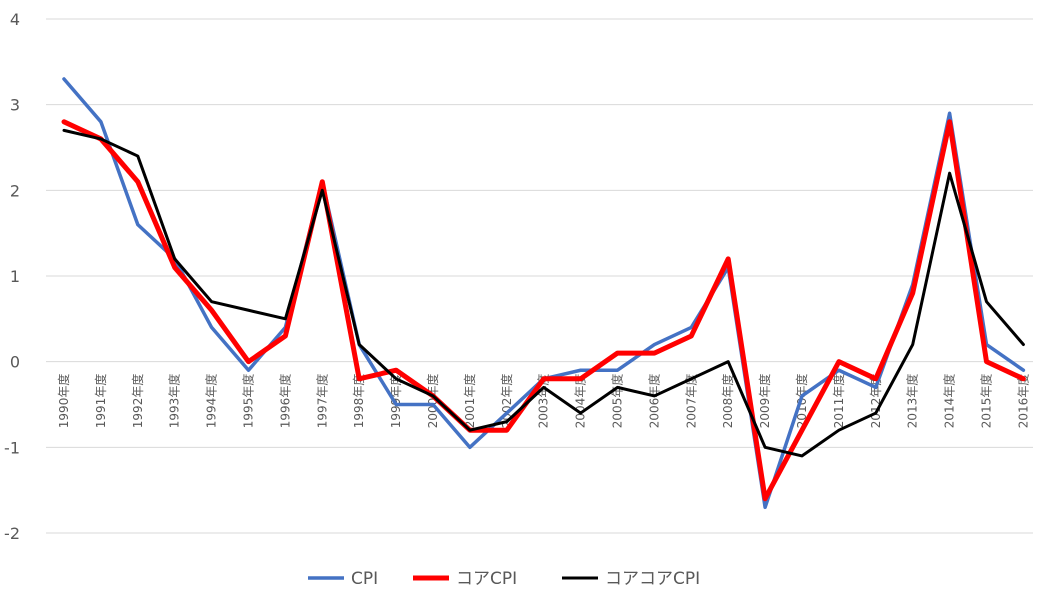  Describe the element at coordinates (15, 362) in the screenshot. I see `y-tick-label: 0` at that location.